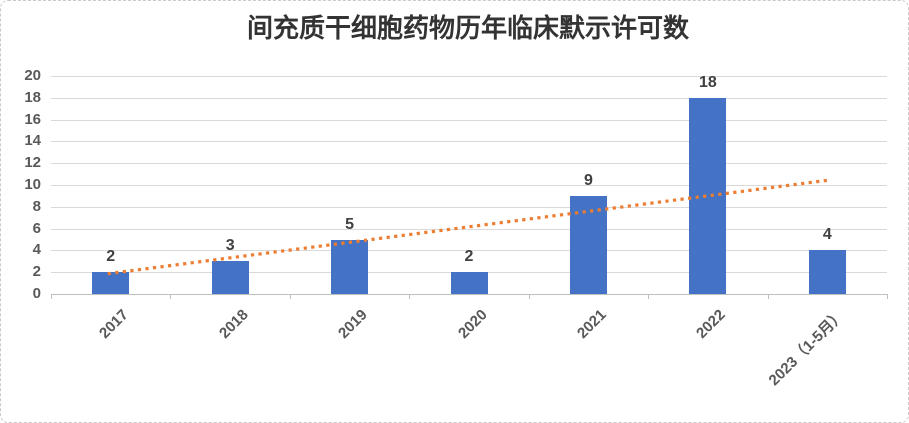 This screenshot has height=423, width=909. What do you see at coordinates (827, 235) in the screenshot?
I see `data-label-2023（1-5月）: 4` at bounding box center [827, 235].